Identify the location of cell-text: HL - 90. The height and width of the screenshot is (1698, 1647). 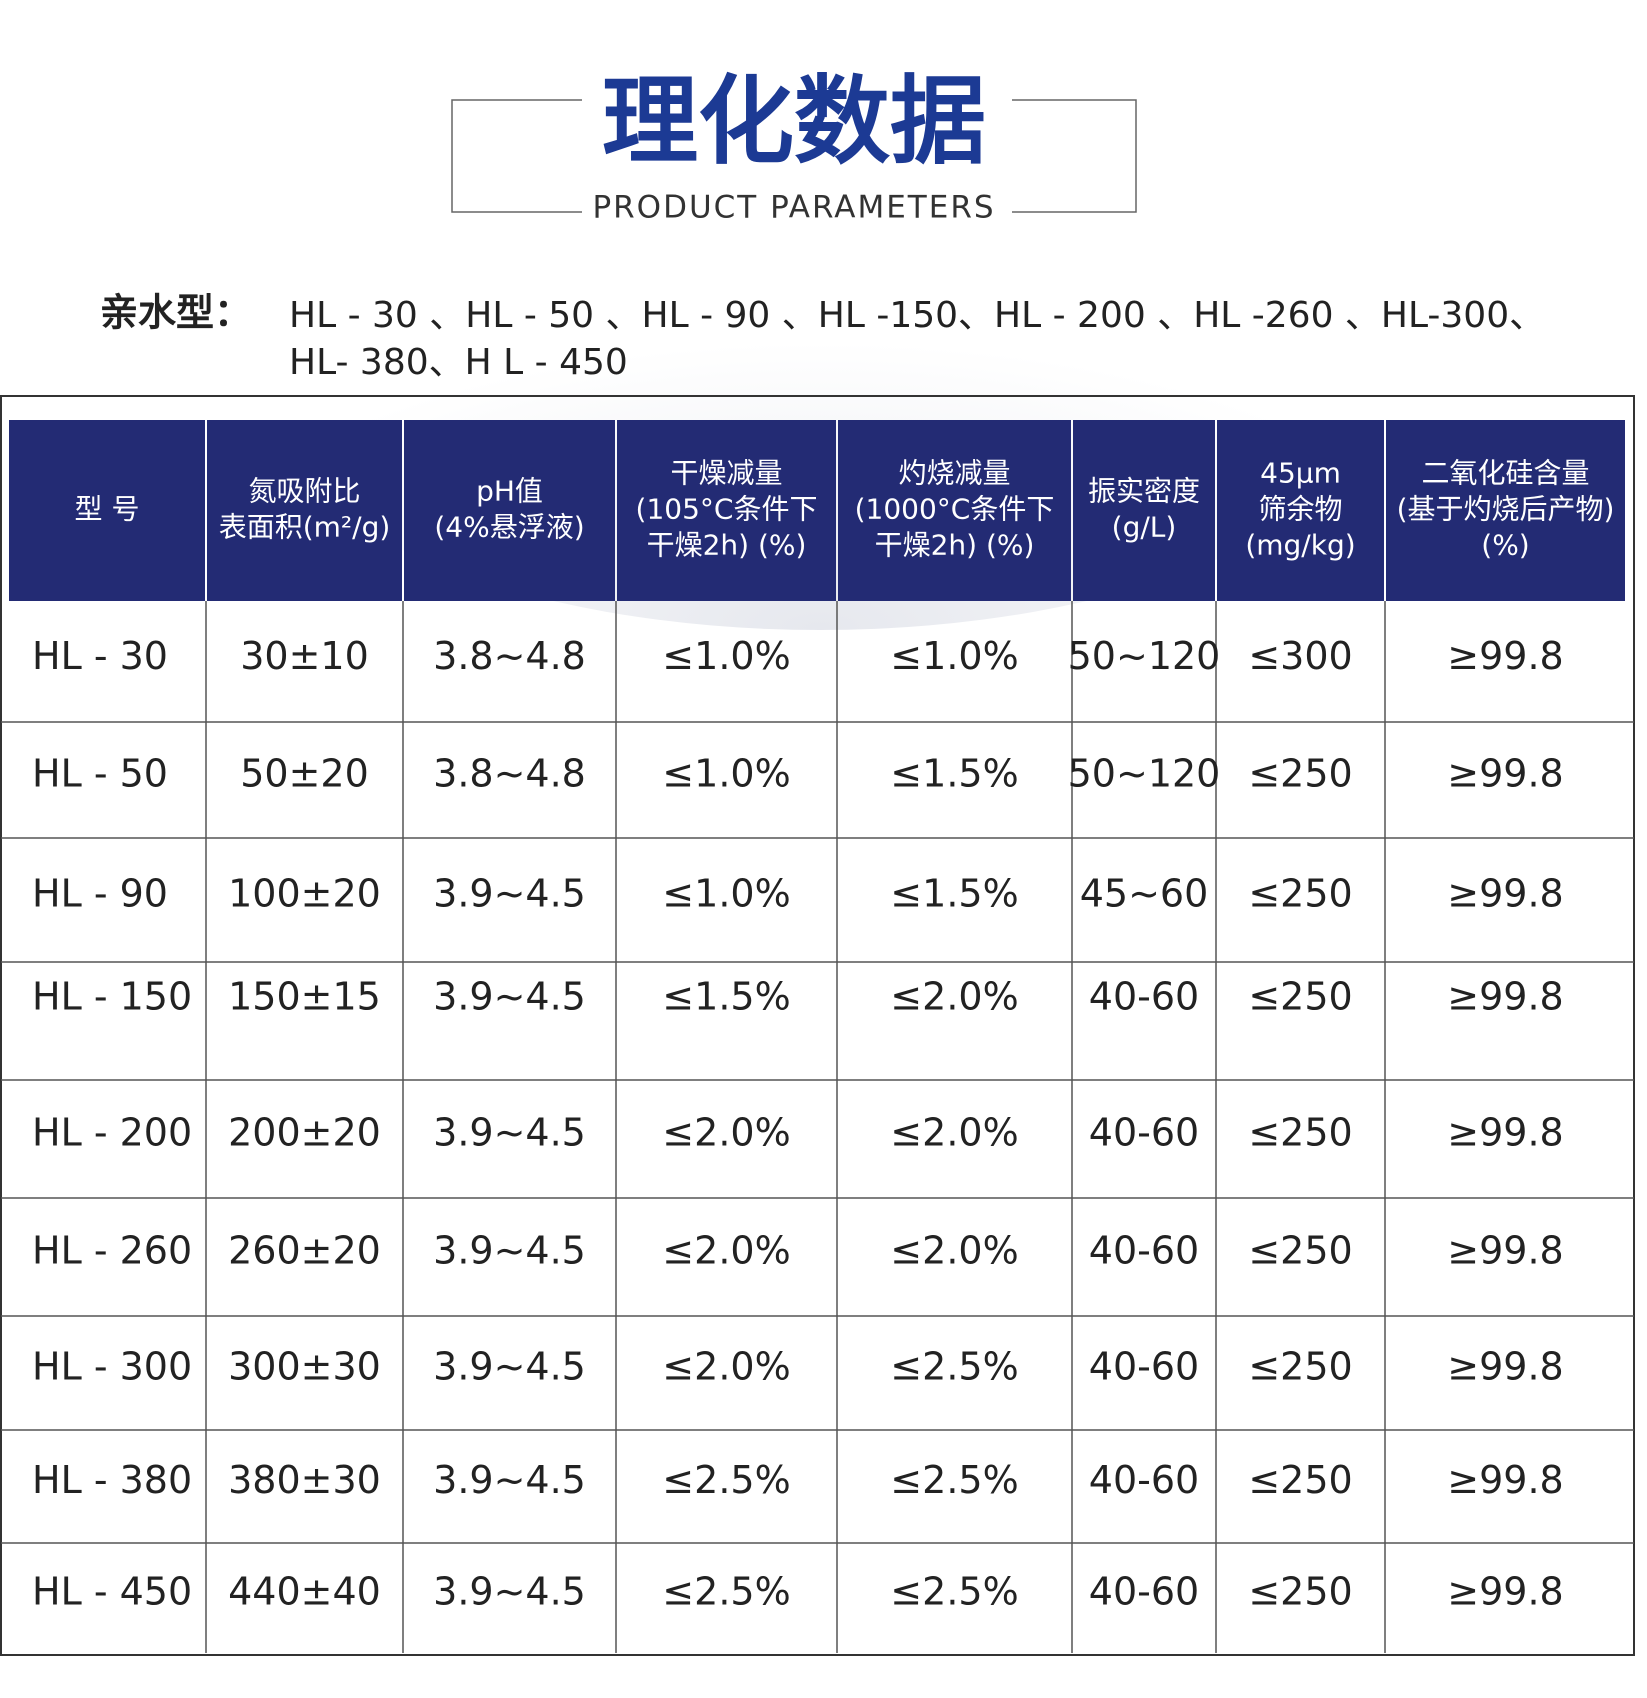
(100, 894).